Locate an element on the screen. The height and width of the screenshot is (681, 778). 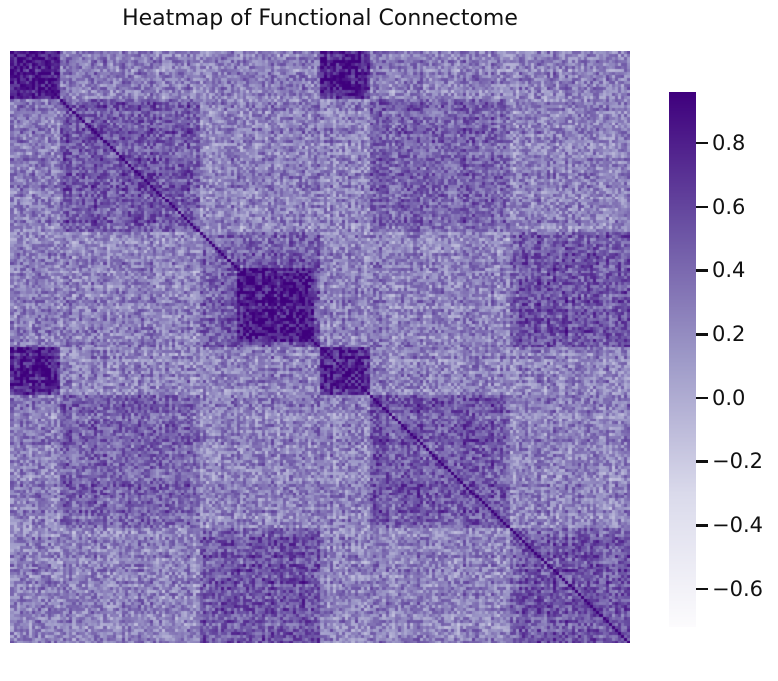
colorbar-tick: −0.4 is located at coordinates (736, 525).